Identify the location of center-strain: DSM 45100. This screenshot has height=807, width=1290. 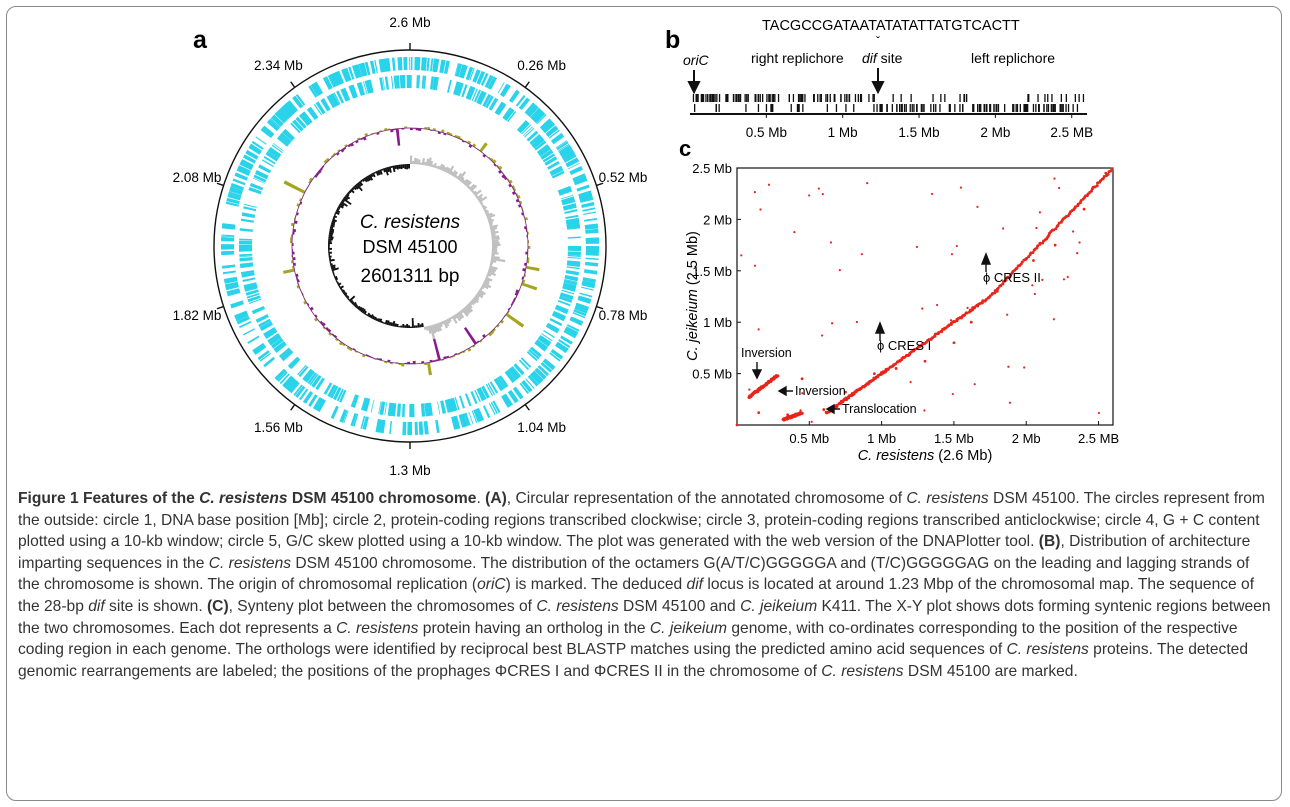
(409, 247).